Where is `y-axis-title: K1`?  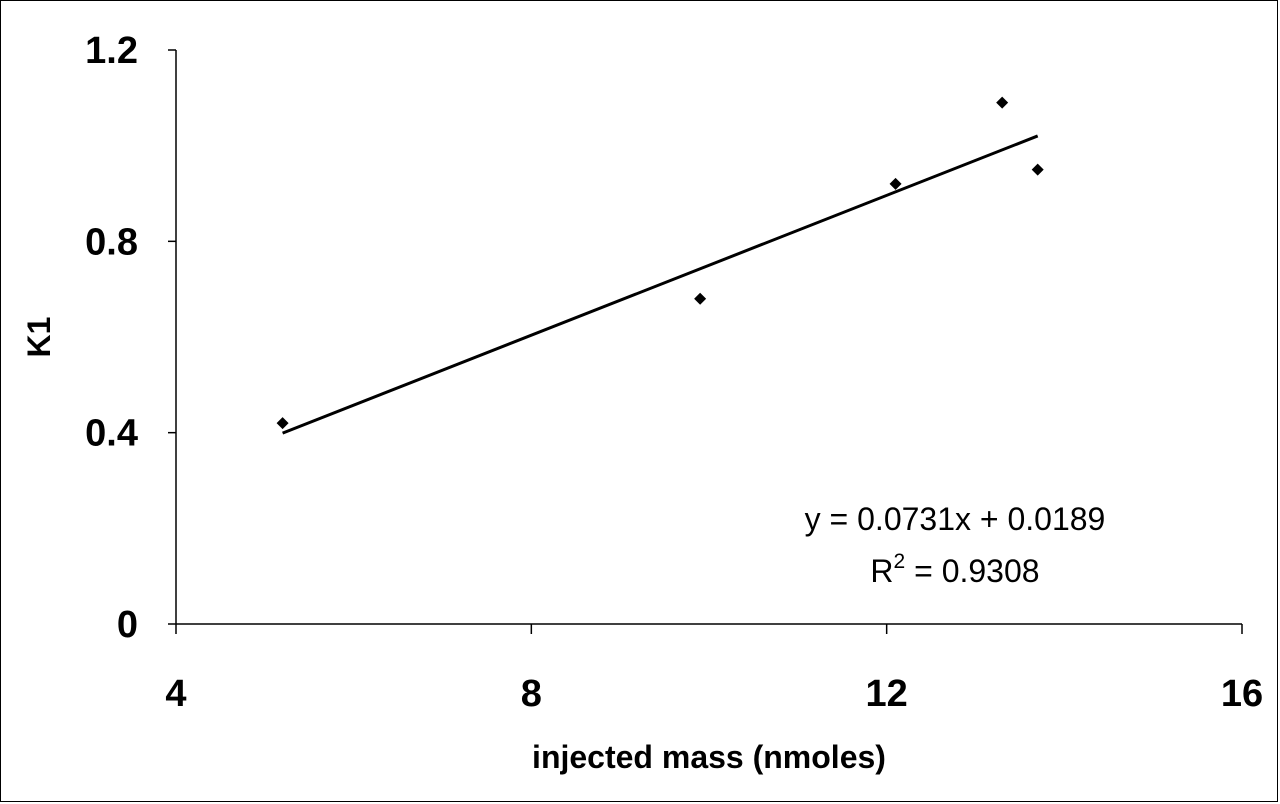
y-axis-title: K1 is located at coordinates (39, 337).